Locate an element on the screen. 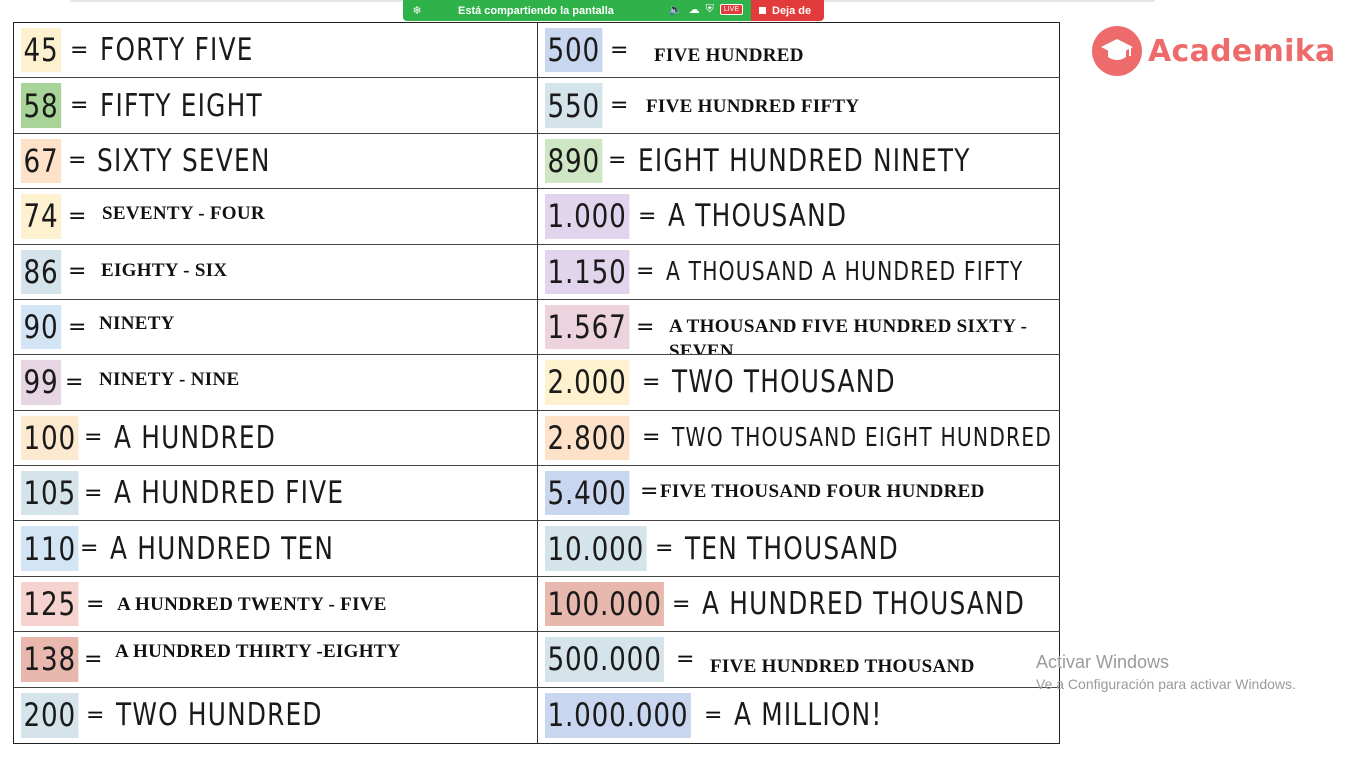 This screenshot has width=1366, height=768. table-cell: 74 = SEVENTY - FOUR is located at coordinates (276, 217).